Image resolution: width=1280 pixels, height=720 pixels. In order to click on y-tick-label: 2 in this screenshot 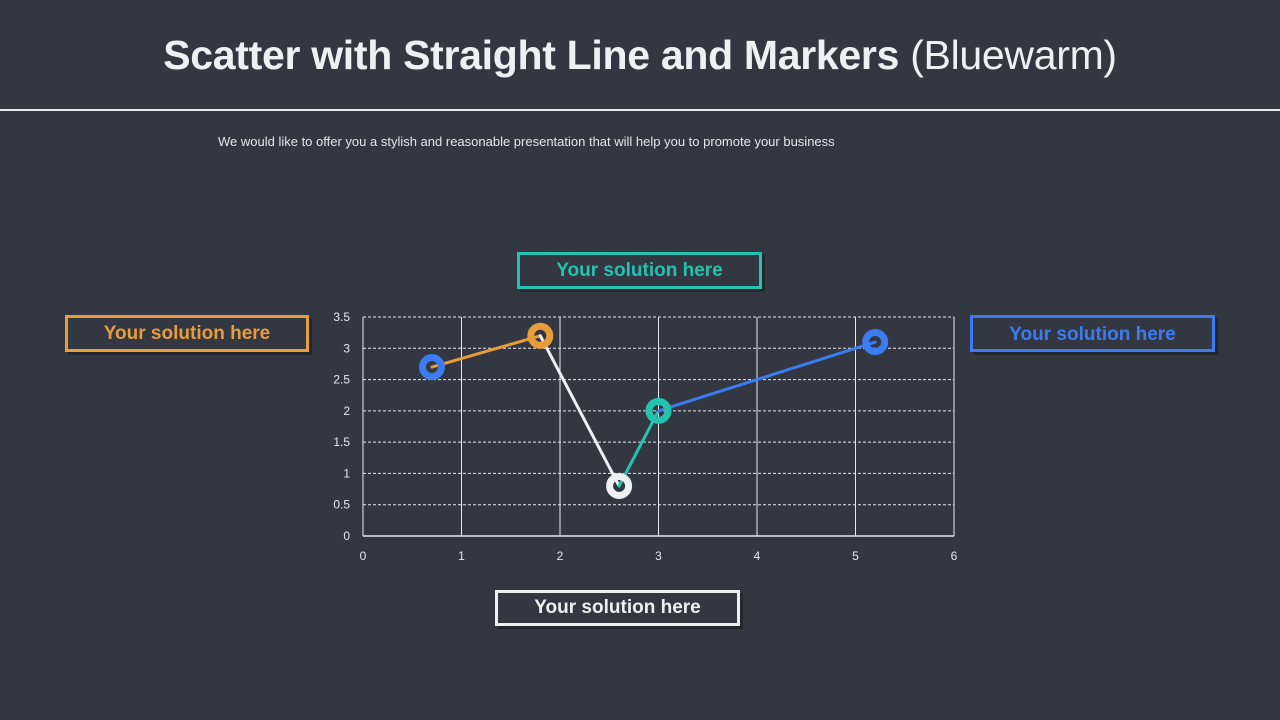, I will do `click(346, 411)`.